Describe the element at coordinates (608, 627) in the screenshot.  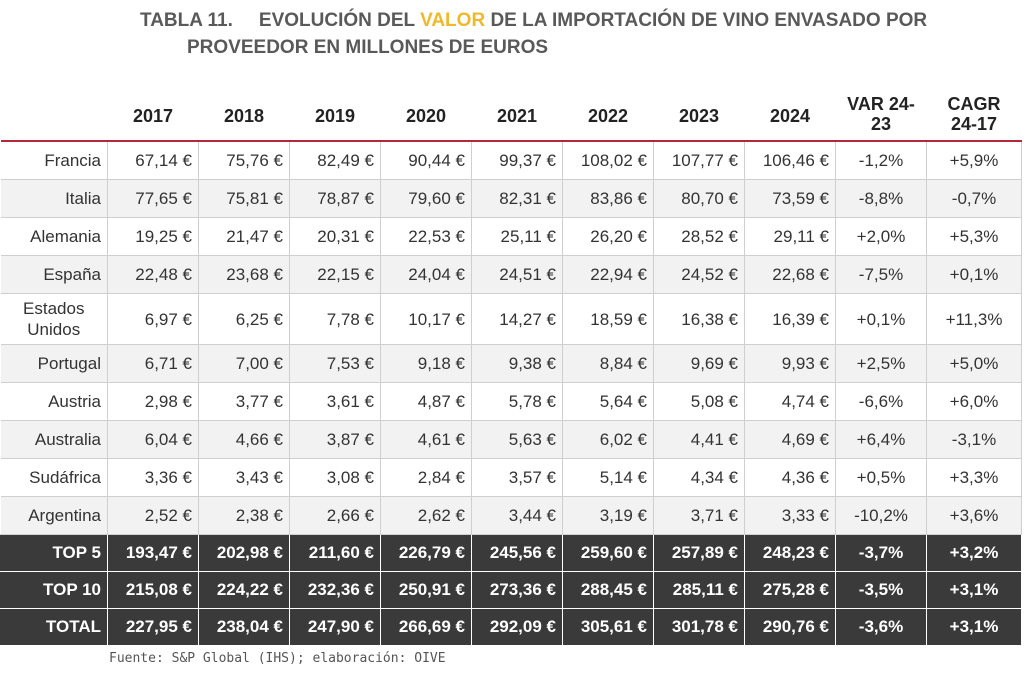
I see `value-cell: 305,61 €` at that location.